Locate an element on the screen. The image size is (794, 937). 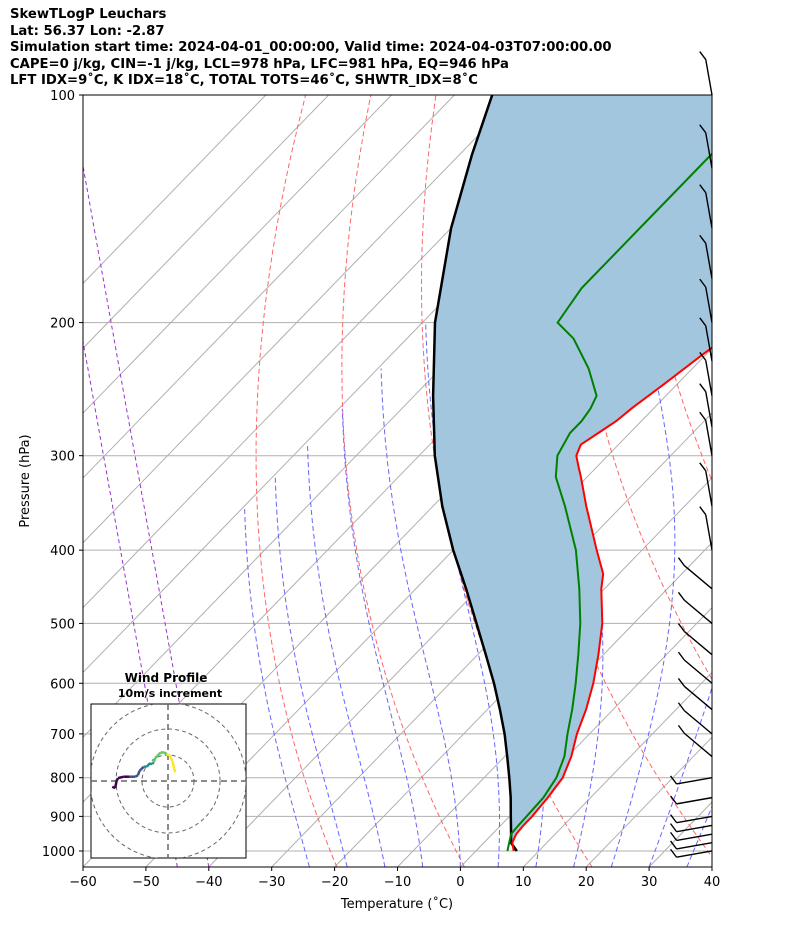
x-tick-label: 30 is located at coordinates (649, 882).